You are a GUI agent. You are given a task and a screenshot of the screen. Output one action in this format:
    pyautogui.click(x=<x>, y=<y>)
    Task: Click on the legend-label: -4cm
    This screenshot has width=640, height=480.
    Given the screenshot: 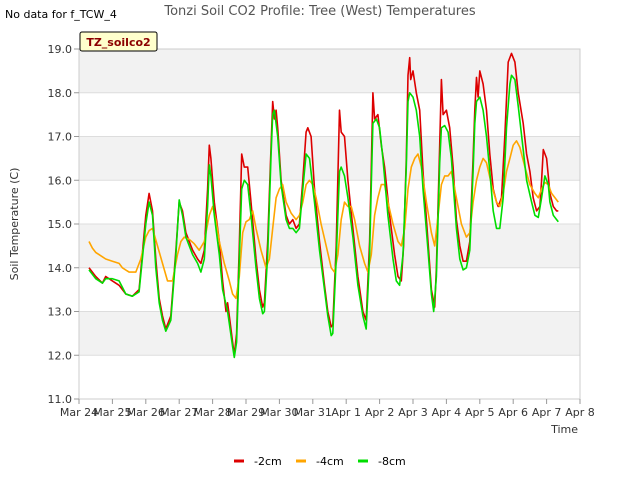 What is the action you would take?
    pyautogui.click(x=330, y=461)
    